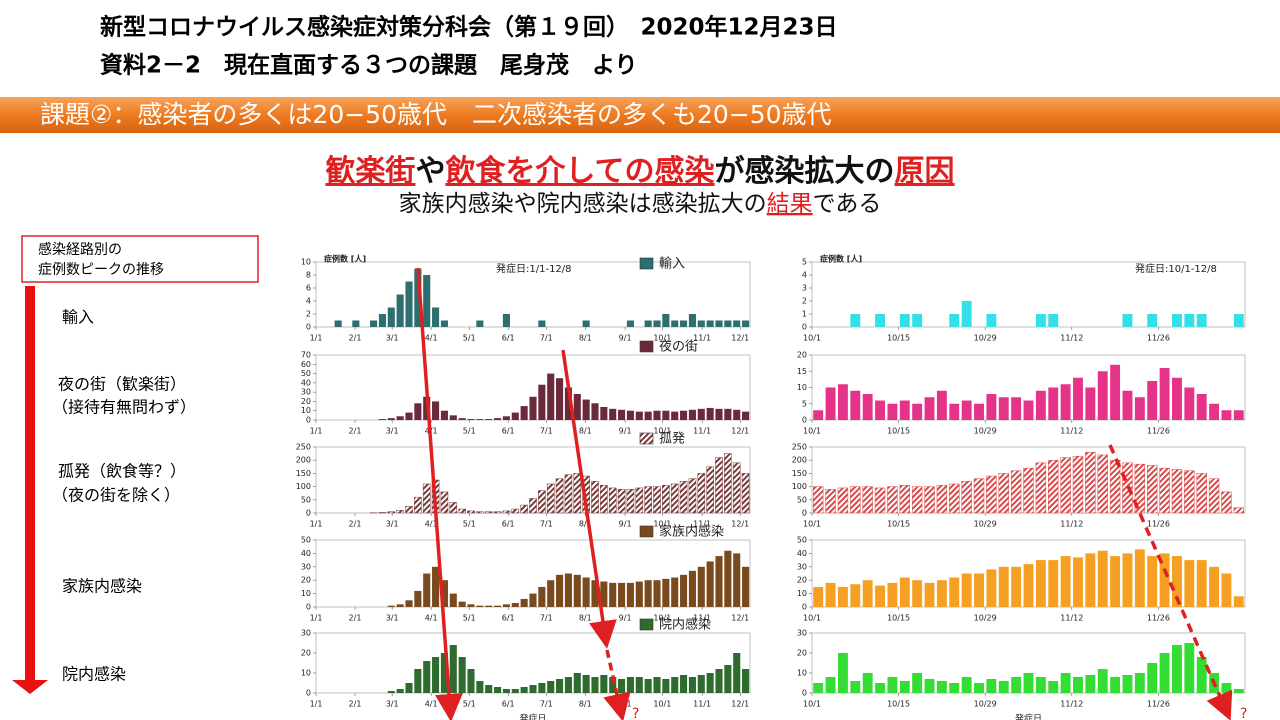 This screenshot has height=720, width=1280. I want to click on x-axis-label: 発症日, so click(1028, 716).